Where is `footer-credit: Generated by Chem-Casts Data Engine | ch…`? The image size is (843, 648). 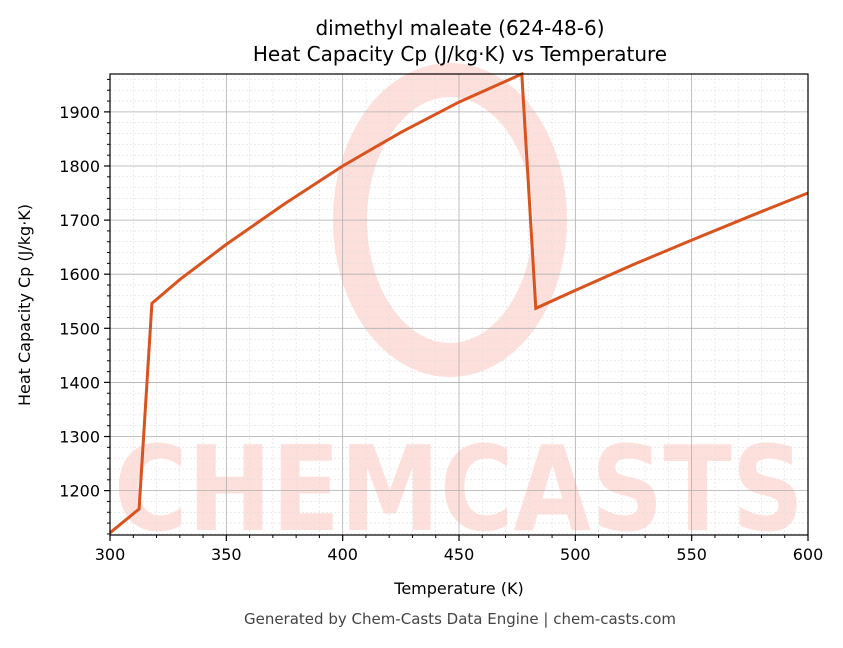 footer-credit: Generated by Chem-Casts Data Engine | ch… is located at coordinates (460, 619).